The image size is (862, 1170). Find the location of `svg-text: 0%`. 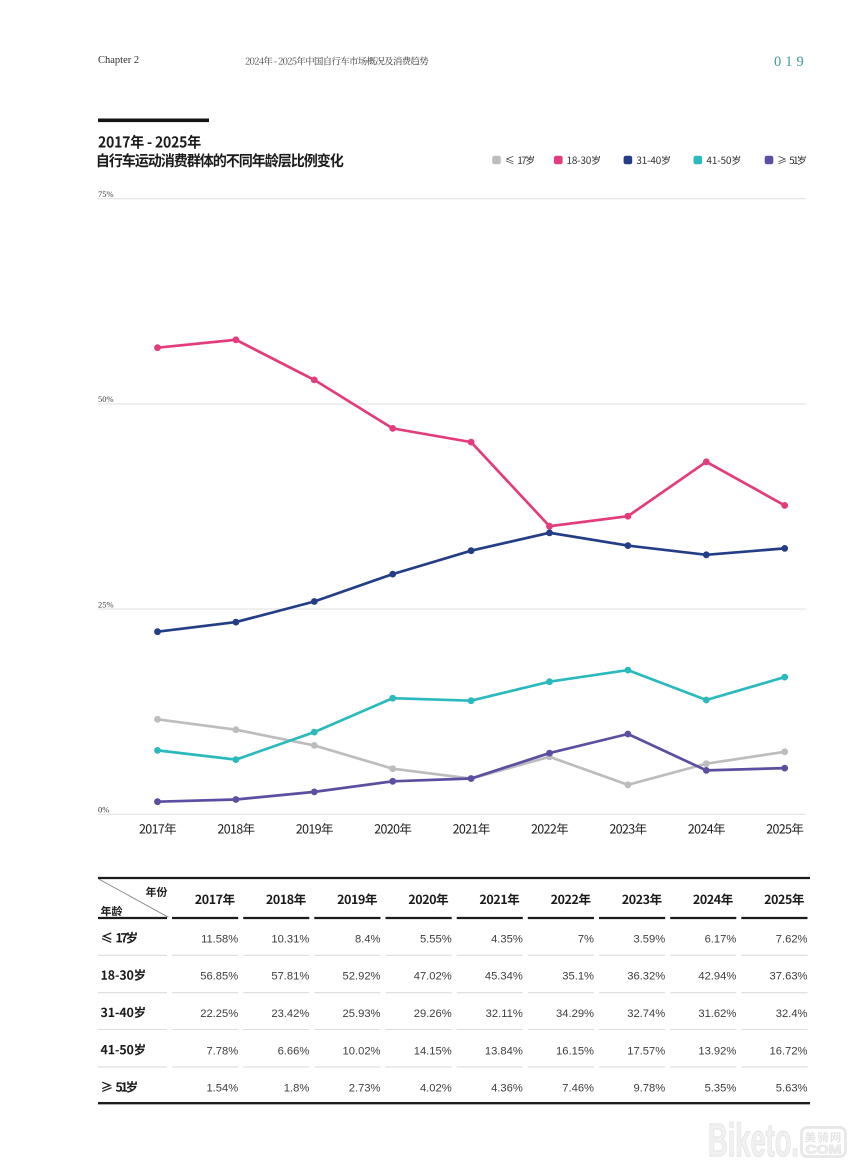

svg-text: 0% is located at coordinates (103, 810).